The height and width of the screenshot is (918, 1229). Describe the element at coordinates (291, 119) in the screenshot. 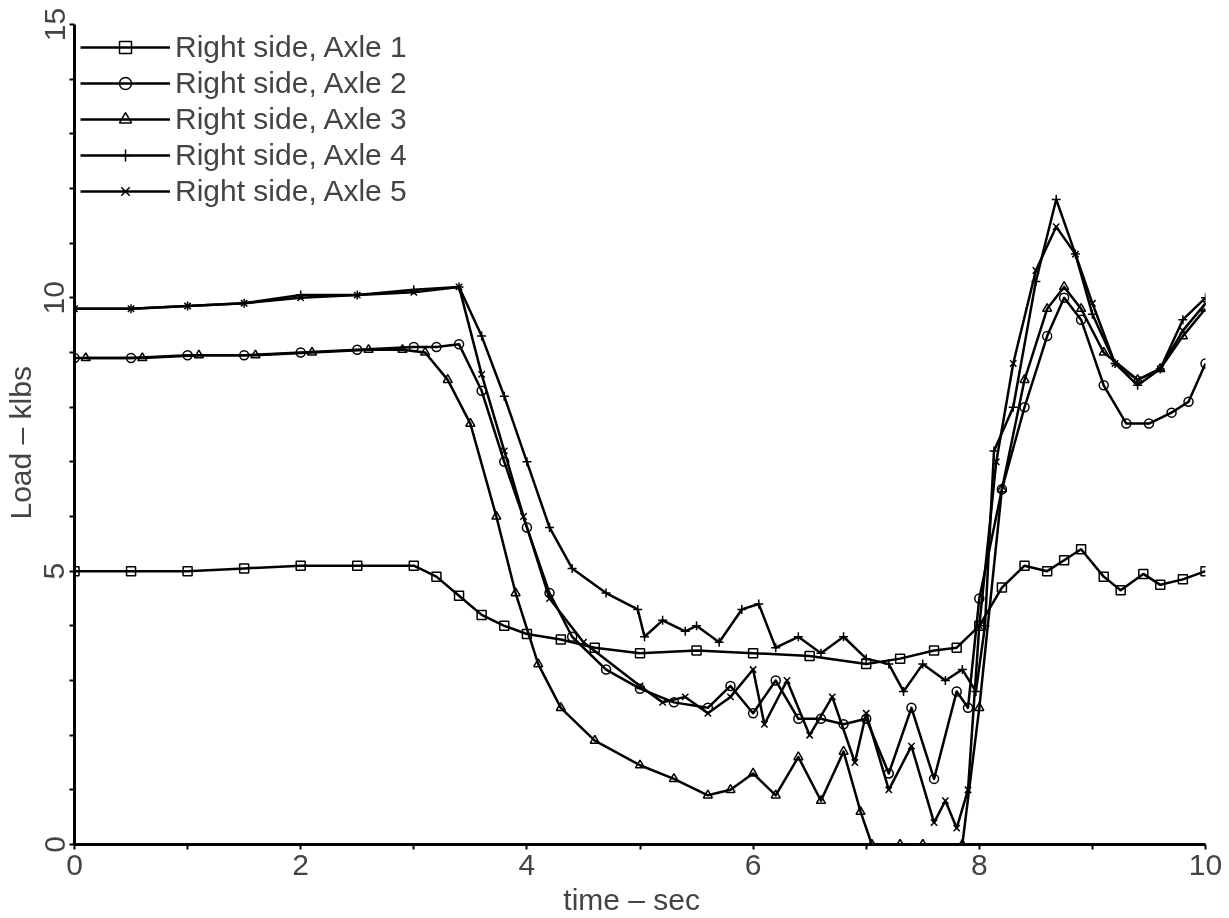

I see `legend-label: Right side, Axle 3` at that location.